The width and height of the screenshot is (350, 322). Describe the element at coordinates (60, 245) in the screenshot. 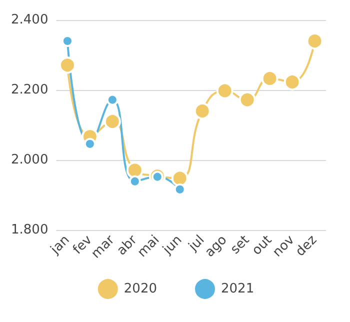

I see `x-tick-label: jan` at that location.